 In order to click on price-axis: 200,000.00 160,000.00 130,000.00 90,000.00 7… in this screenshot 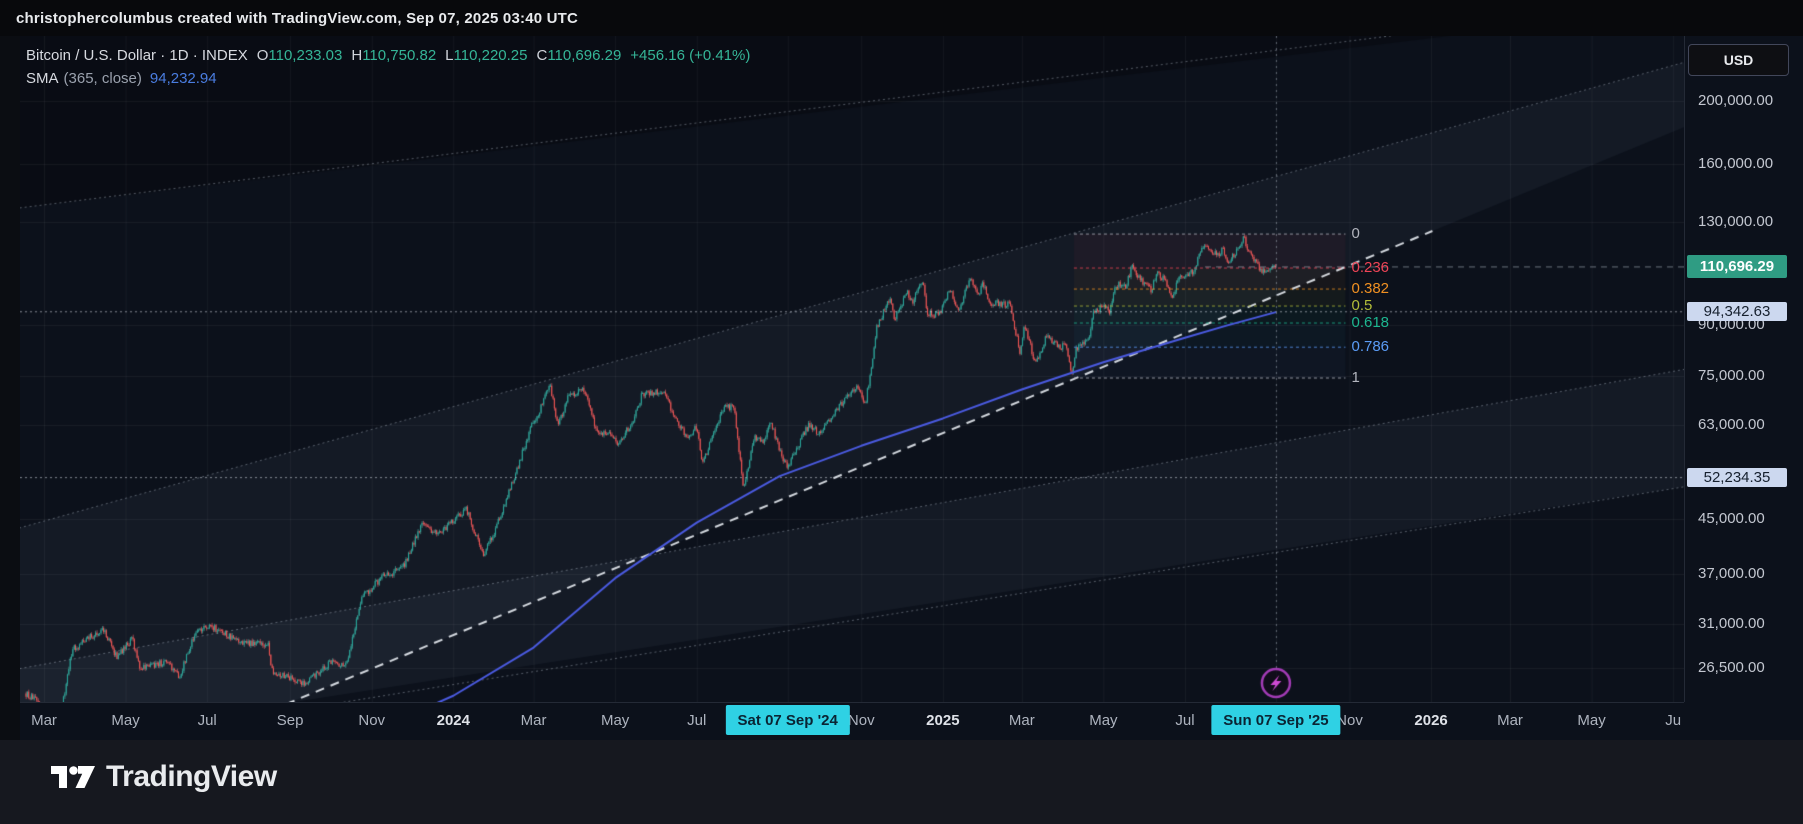, I will do `click(1743, 369)`.